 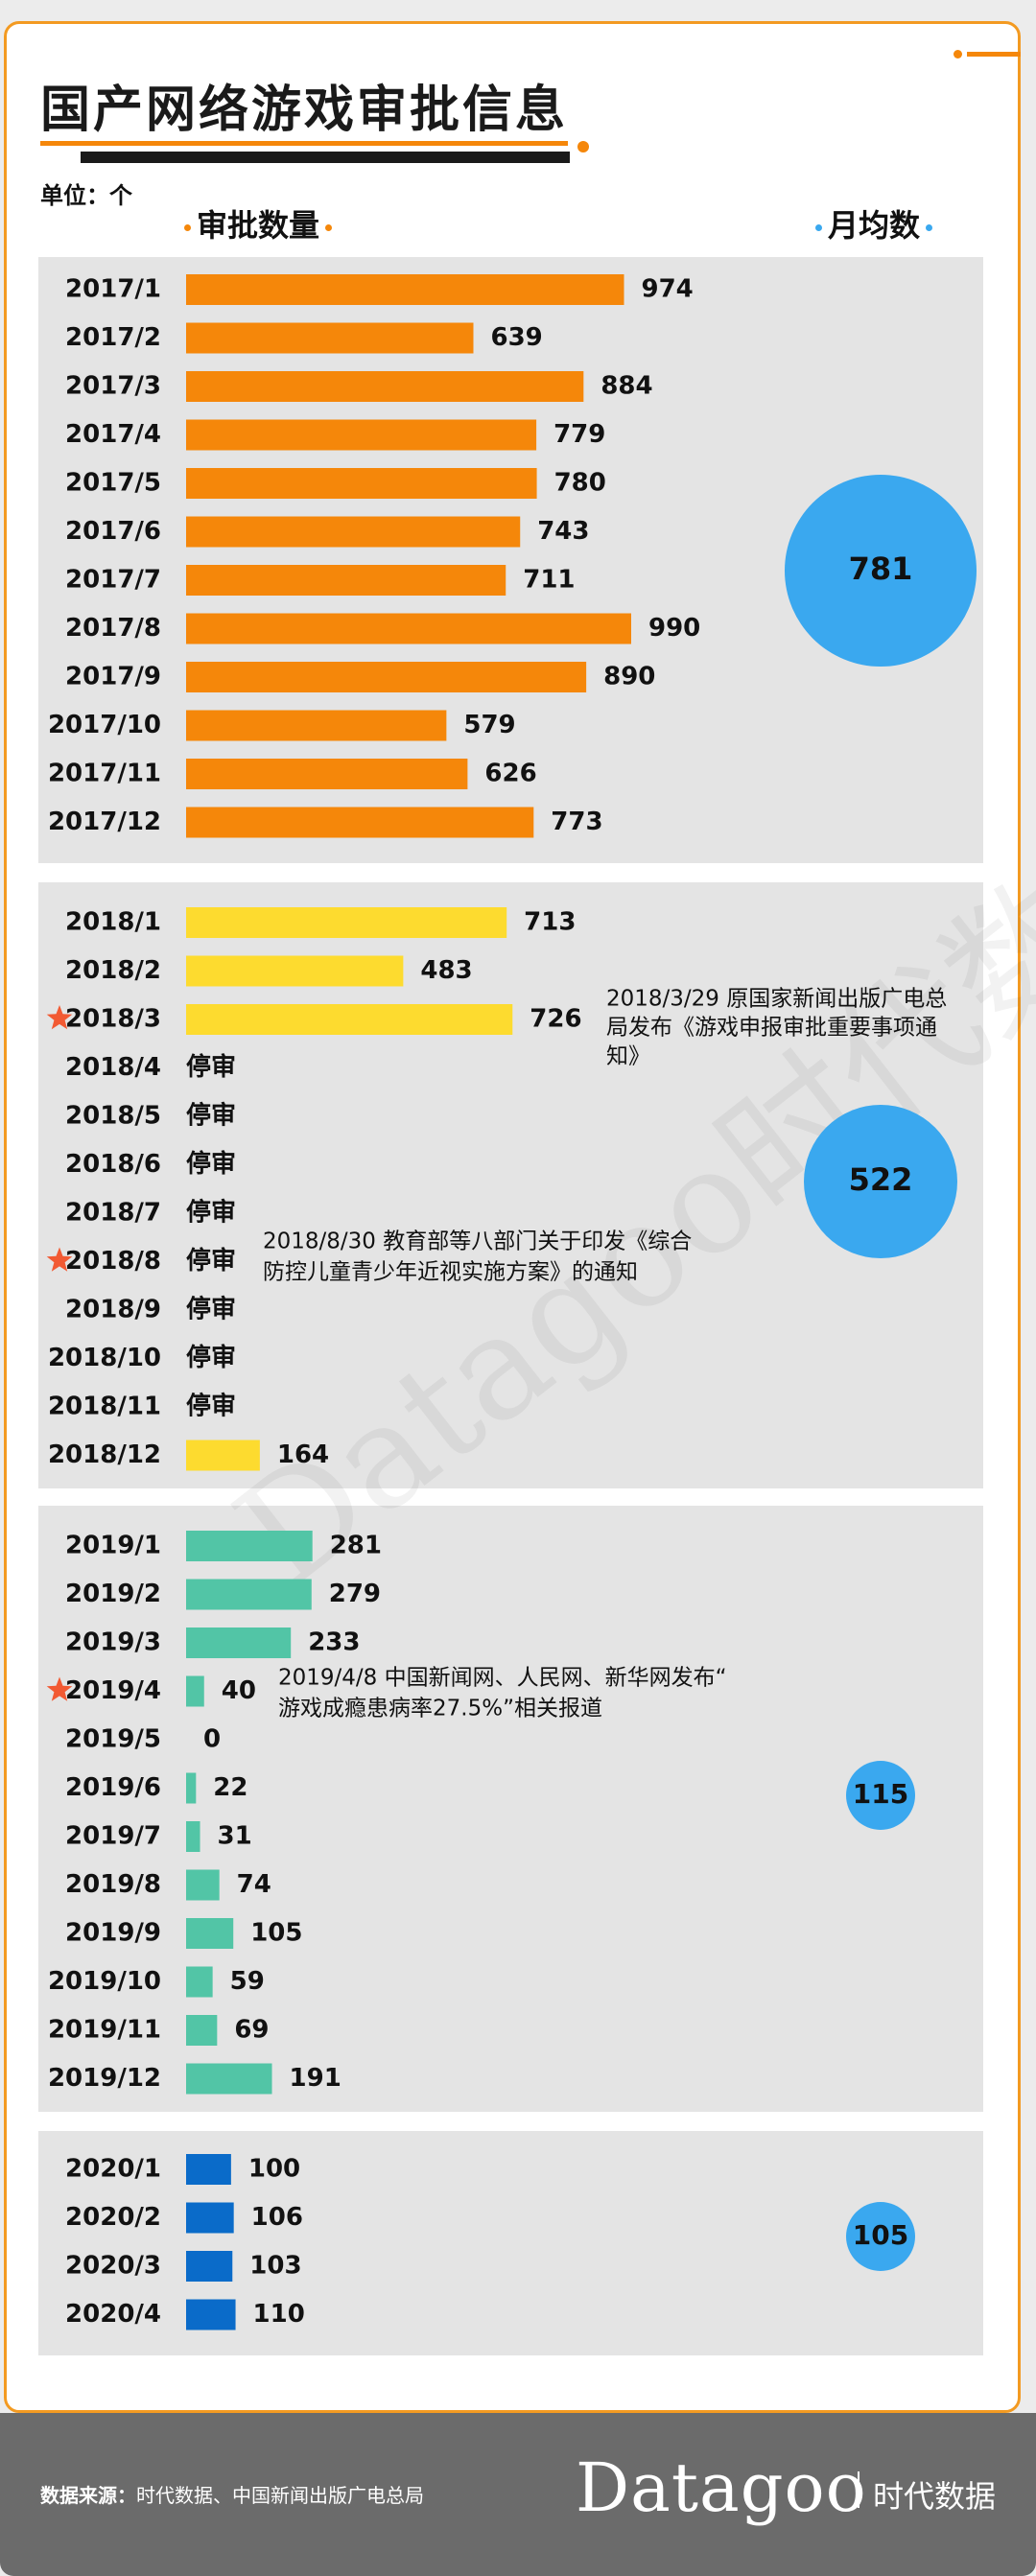 What do you see at coordinates (113, 434) in the screenshot?
I see `tick-label: 2017/4` at bounding box center [113, 434].